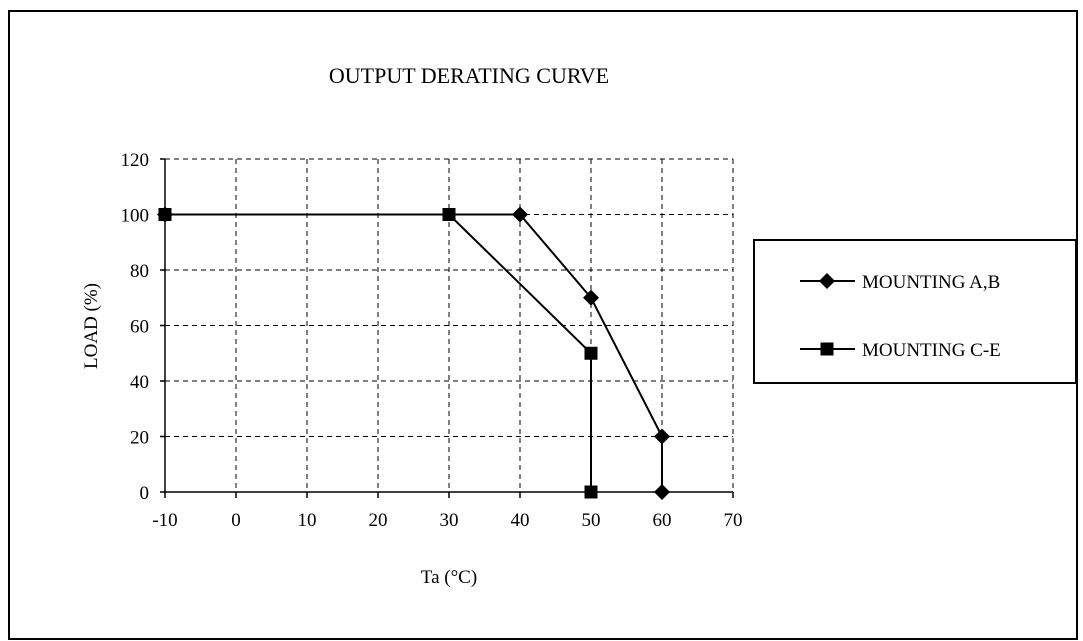 Image resolution: width=1083 pixels, height=641 pixels. I want to click on y-tick-label: 80, so click(139, 271).